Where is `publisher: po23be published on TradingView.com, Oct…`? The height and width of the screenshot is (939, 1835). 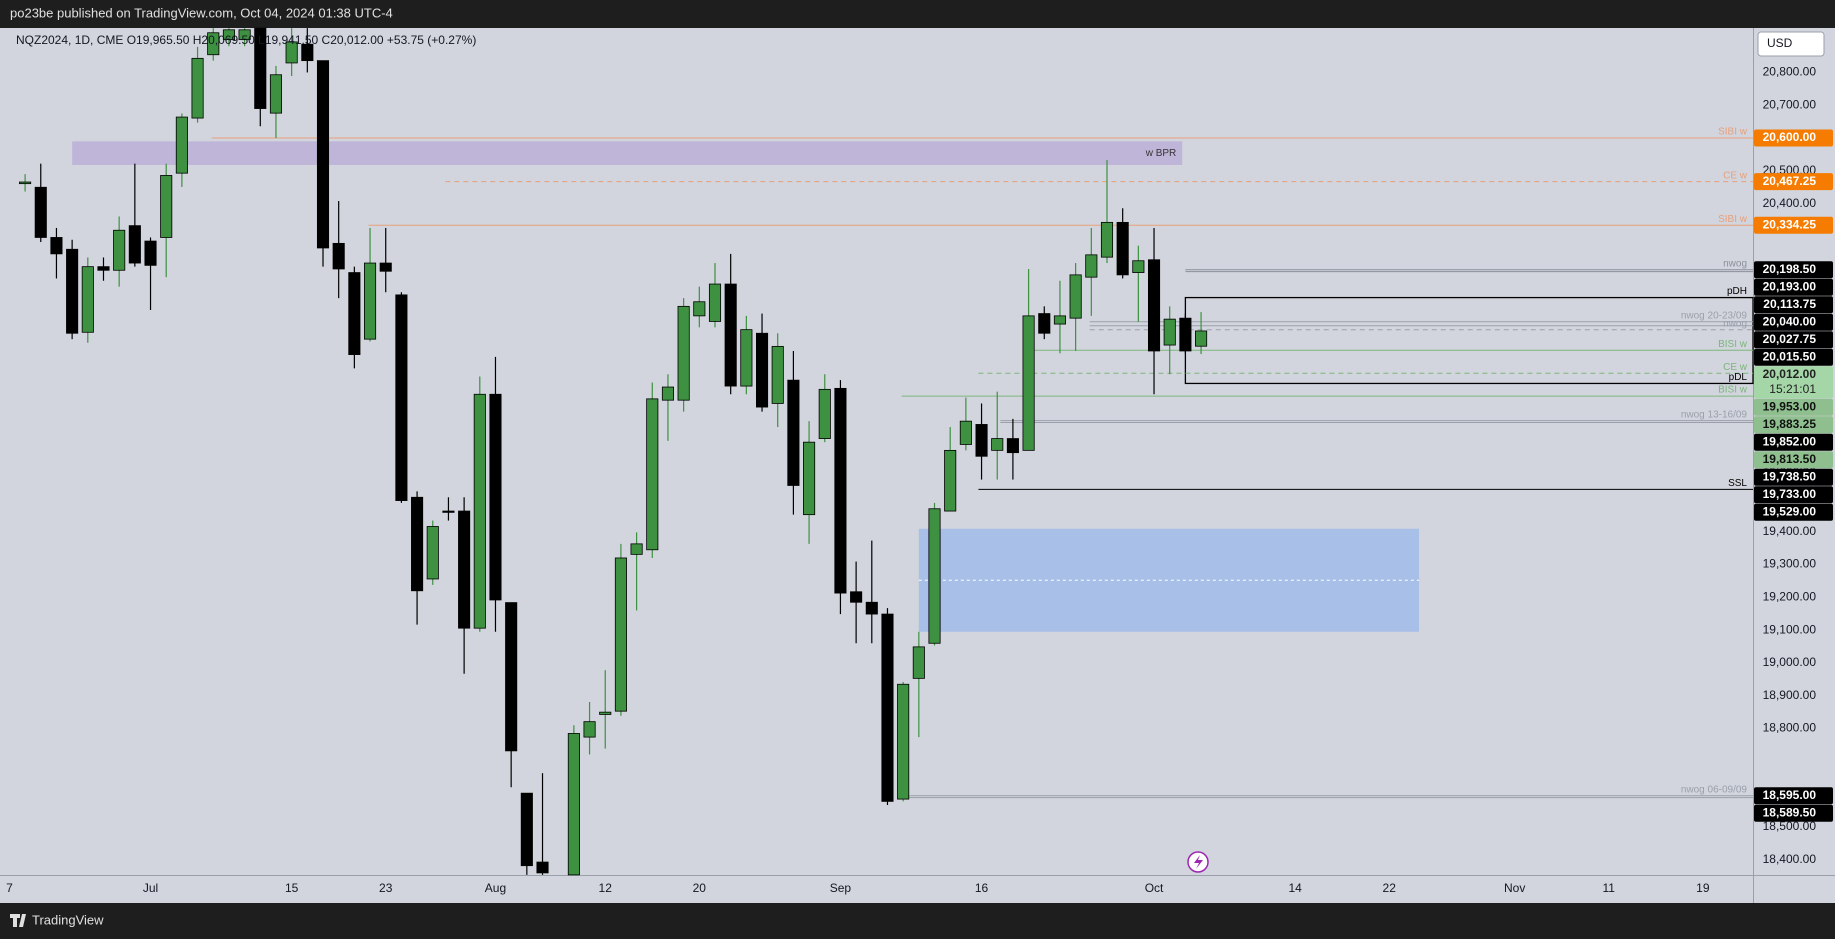 publisher: po23be published on TradingView.com, Oct… is located at coordinates (201, 12).